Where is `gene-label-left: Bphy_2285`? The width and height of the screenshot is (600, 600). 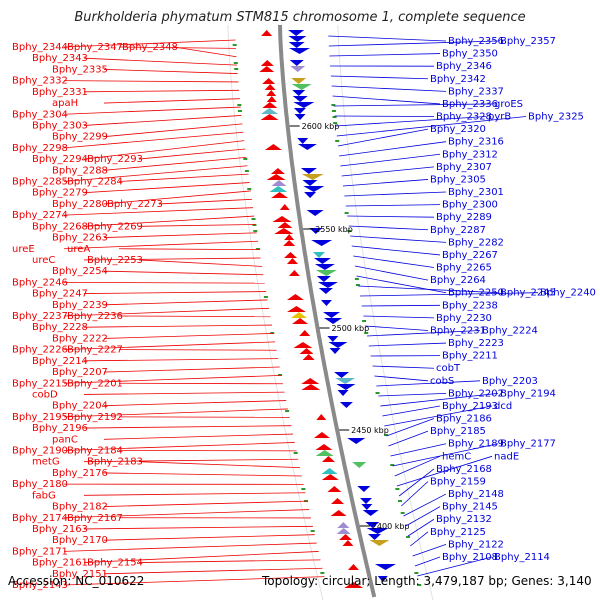 gene-label-left: Bphy_2285 is located at coordinates (40, 182).